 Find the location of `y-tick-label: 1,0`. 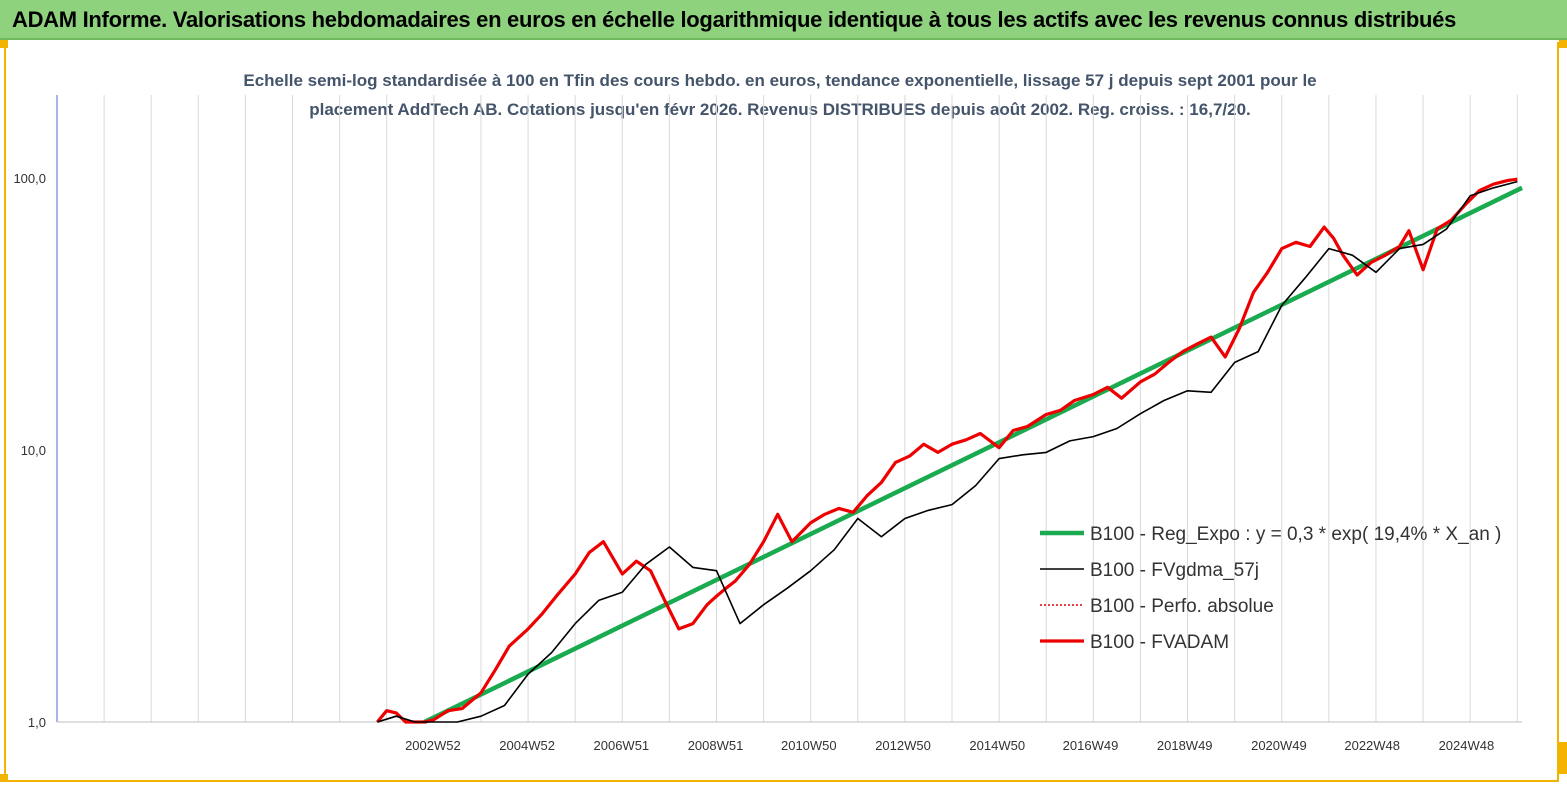

y-tick-label: 1,0 is located at coordinates (37, 722).